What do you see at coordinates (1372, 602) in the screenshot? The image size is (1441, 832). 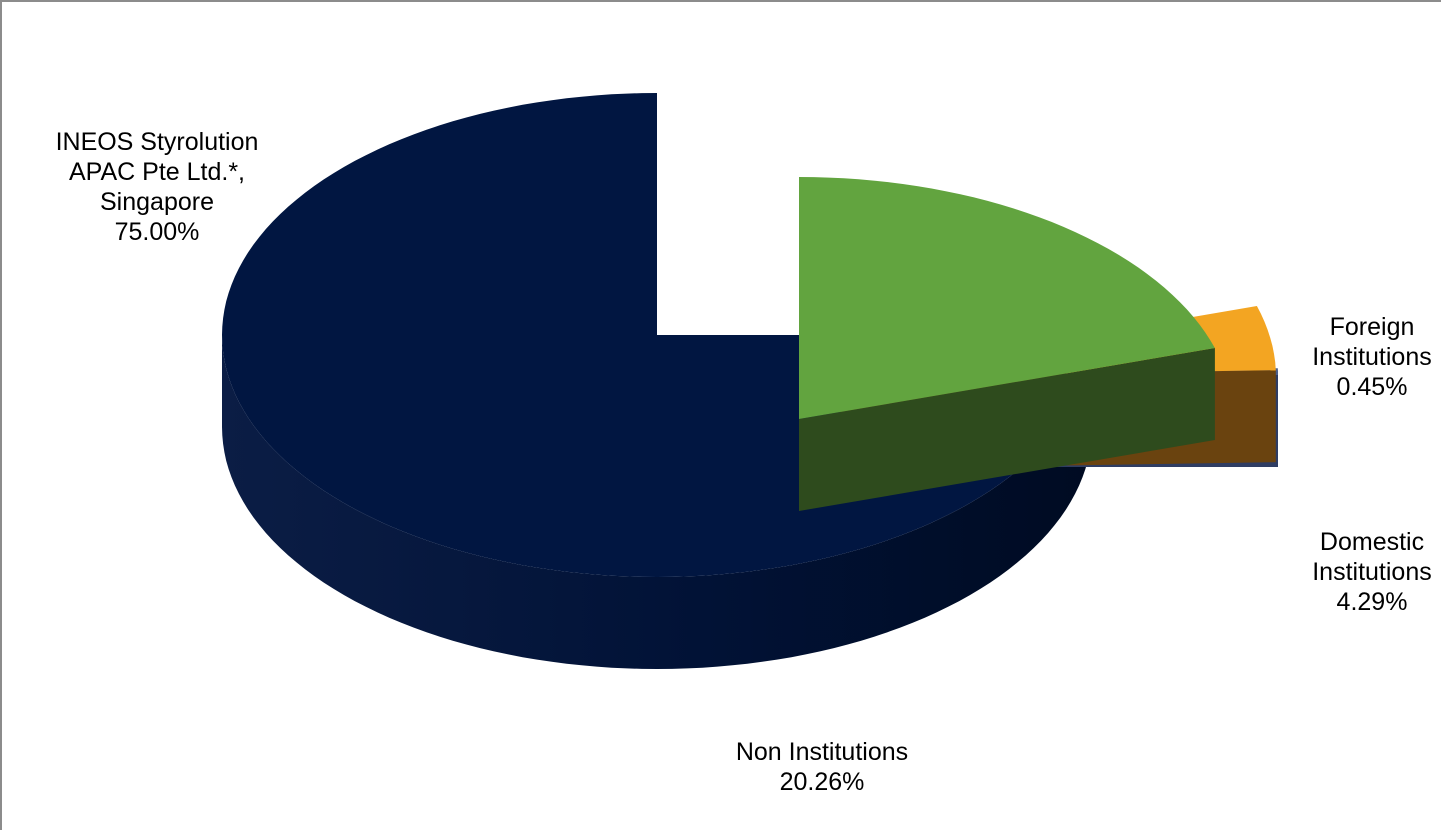 I see `slice-value-label: 4.29%` at bounding box center [1372, 602].